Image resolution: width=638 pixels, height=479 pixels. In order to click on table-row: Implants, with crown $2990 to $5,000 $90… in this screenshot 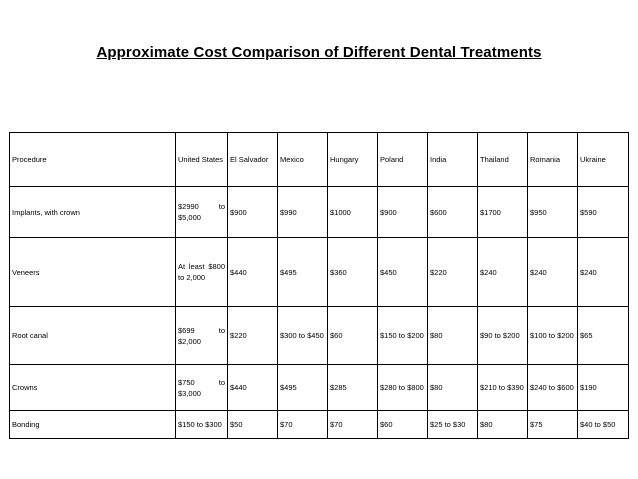, I will do `click(319, 212)`.